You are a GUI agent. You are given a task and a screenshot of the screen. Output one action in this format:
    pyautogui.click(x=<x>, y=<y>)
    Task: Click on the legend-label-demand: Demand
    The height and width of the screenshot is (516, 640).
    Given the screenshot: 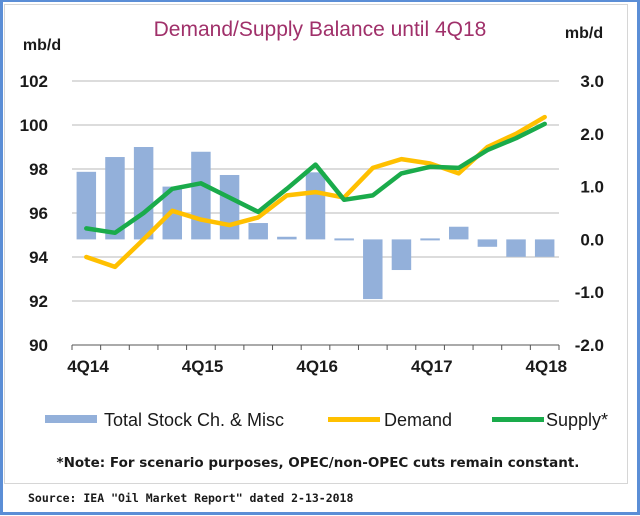 What is the action you would take?
    pyautogui.click(x=418, y=420)
    